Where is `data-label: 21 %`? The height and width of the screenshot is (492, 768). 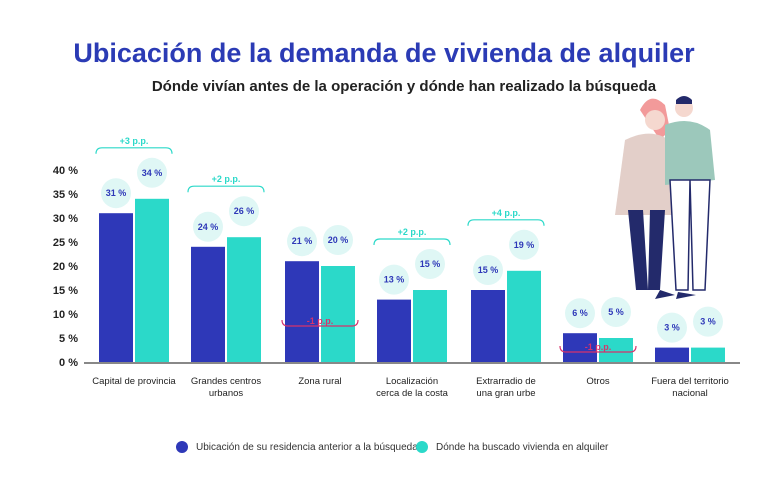 data-label: 21 % is located at coordinates (302, 241).